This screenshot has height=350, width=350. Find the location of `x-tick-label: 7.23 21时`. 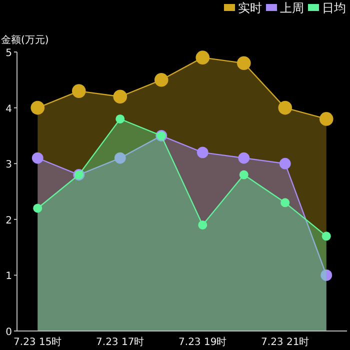

x-tick-label: 7.23 21时 is located at coordinates (285, 342).